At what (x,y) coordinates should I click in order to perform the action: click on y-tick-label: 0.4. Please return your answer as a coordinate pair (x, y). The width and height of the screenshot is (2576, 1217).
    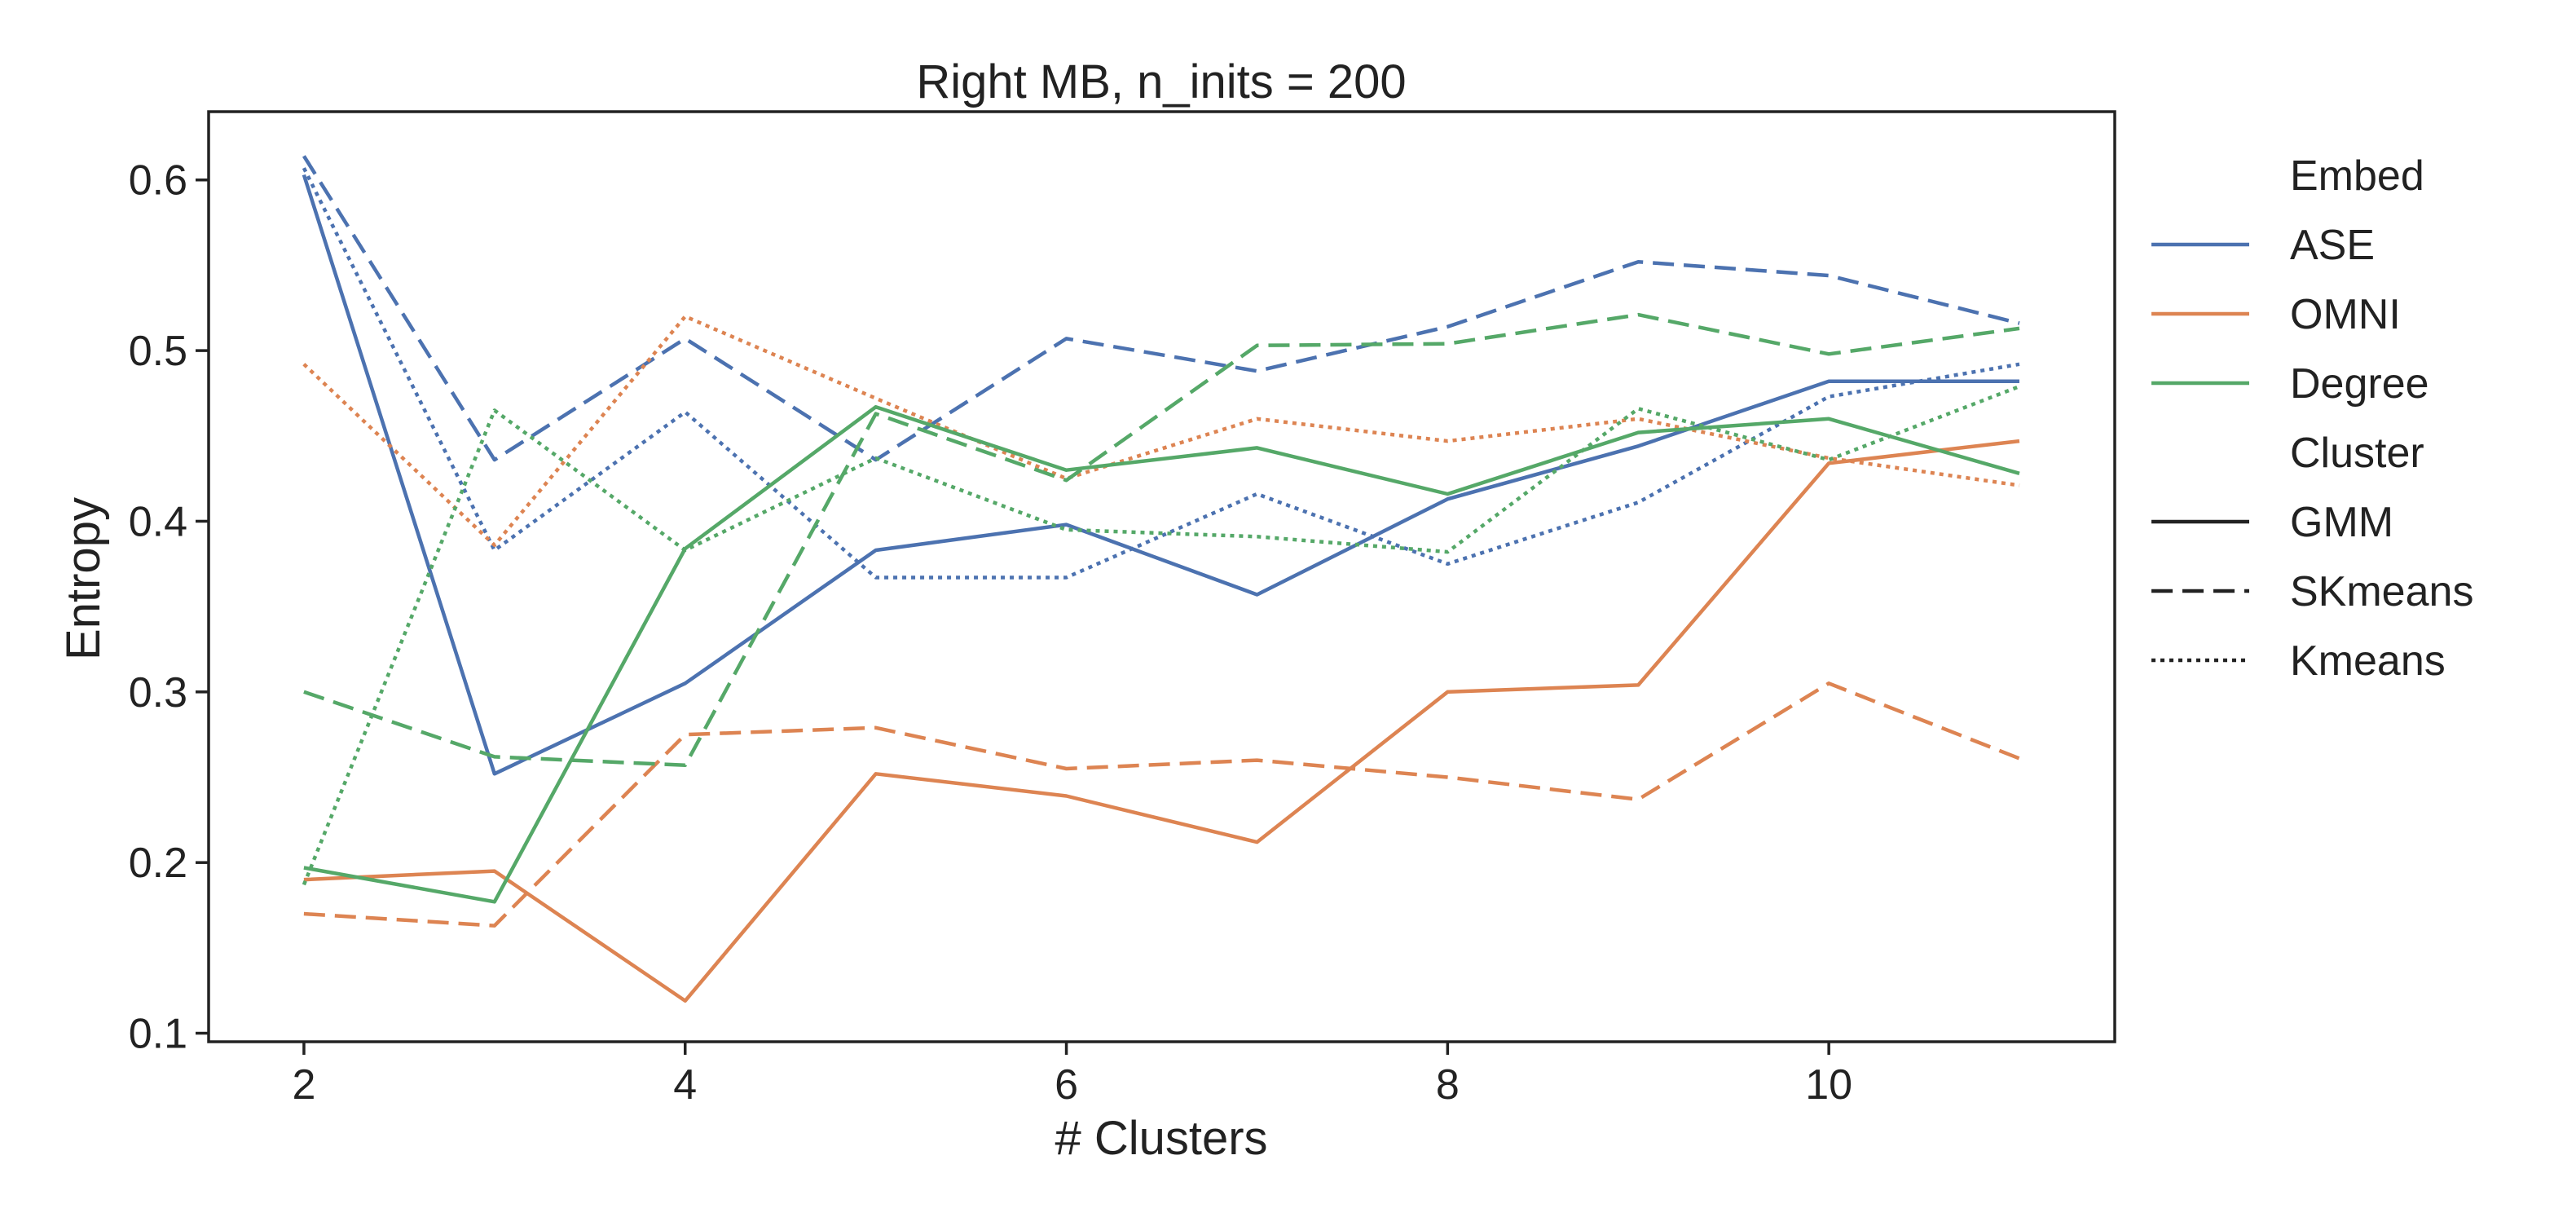
    Looking at the image, I should click on (158, 521).